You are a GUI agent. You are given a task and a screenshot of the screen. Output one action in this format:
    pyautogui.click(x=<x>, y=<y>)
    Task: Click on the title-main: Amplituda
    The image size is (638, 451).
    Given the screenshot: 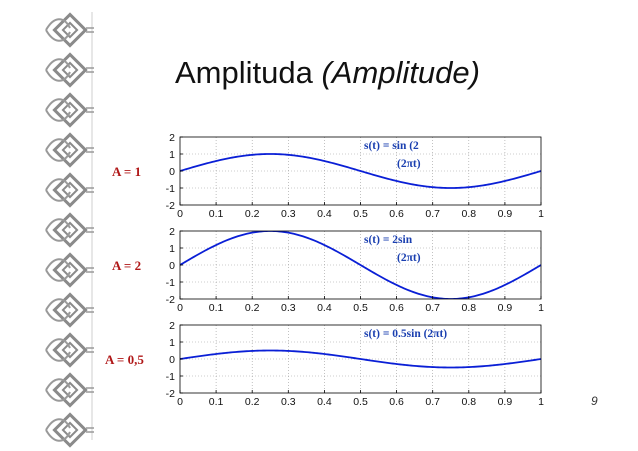 What is the action you would take?
    pyautogui.click(x=244, y=72)
    